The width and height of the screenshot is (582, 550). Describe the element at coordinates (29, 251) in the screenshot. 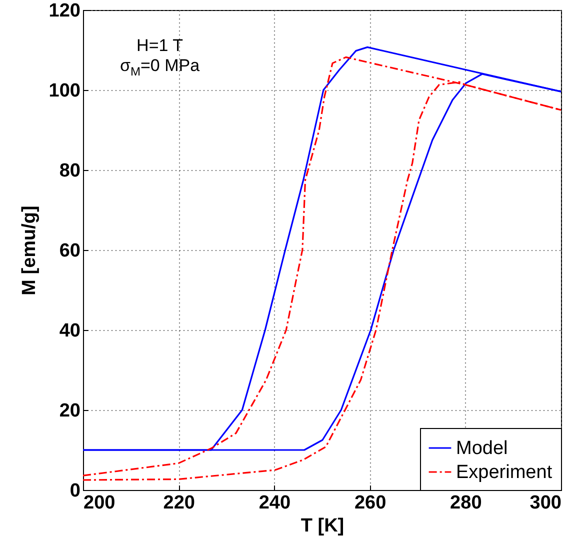

I see `y-axis-title: M [emu/g]` at that location.